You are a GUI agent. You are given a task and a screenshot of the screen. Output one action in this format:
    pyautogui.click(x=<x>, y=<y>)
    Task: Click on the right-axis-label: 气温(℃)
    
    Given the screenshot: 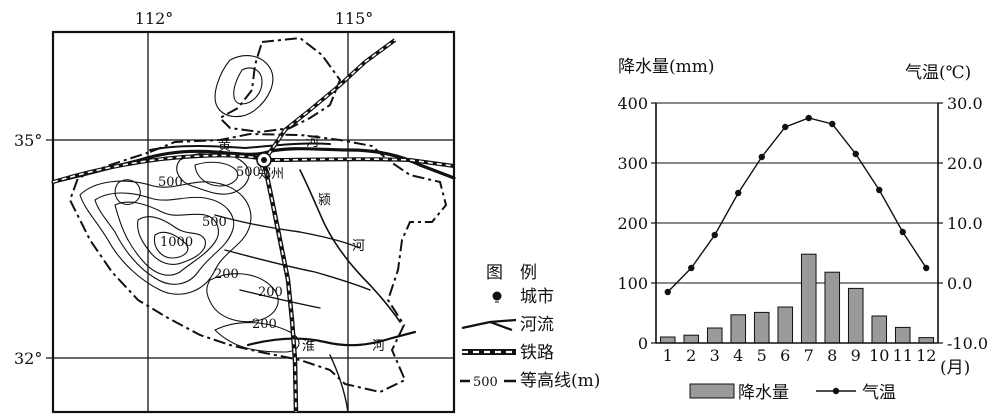 What is the action you would take?
    pyautogui.click(x=938, y=73)
    